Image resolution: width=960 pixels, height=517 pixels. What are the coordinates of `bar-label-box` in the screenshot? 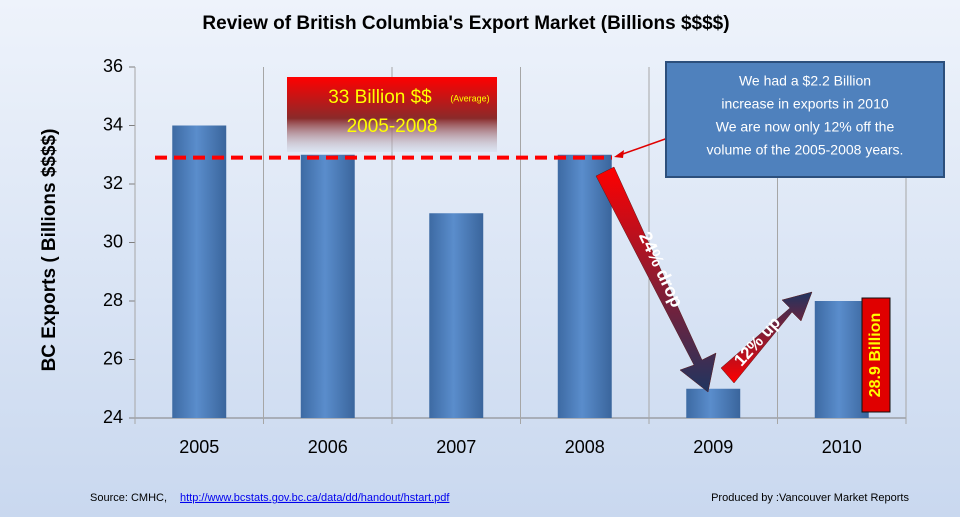 It's located at (876, 355).